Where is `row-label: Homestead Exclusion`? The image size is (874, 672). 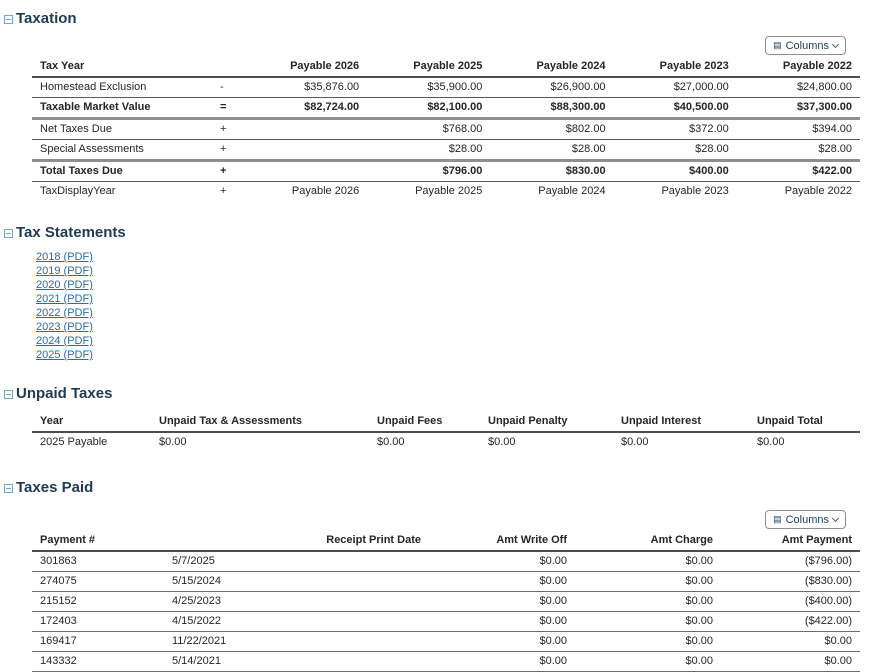
row-label: Homestead Exclusion is located at coordinates (122, 87).